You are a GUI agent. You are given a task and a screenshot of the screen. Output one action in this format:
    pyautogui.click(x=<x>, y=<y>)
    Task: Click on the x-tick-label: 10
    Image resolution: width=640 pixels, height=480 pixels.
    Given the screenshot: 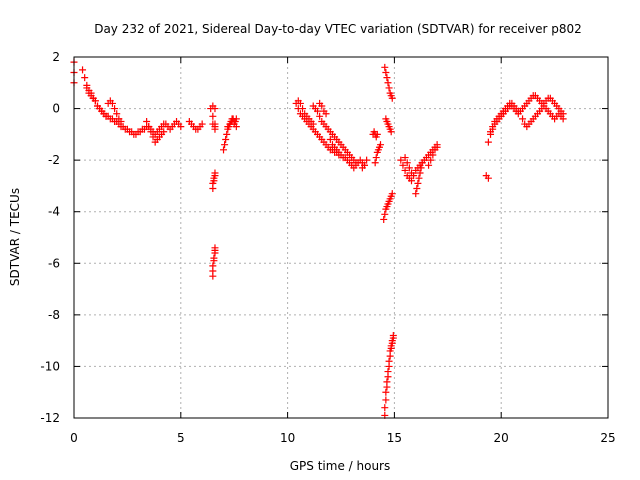 What is the action you would take?
    pyautogui.click(x=287, y=438)
    